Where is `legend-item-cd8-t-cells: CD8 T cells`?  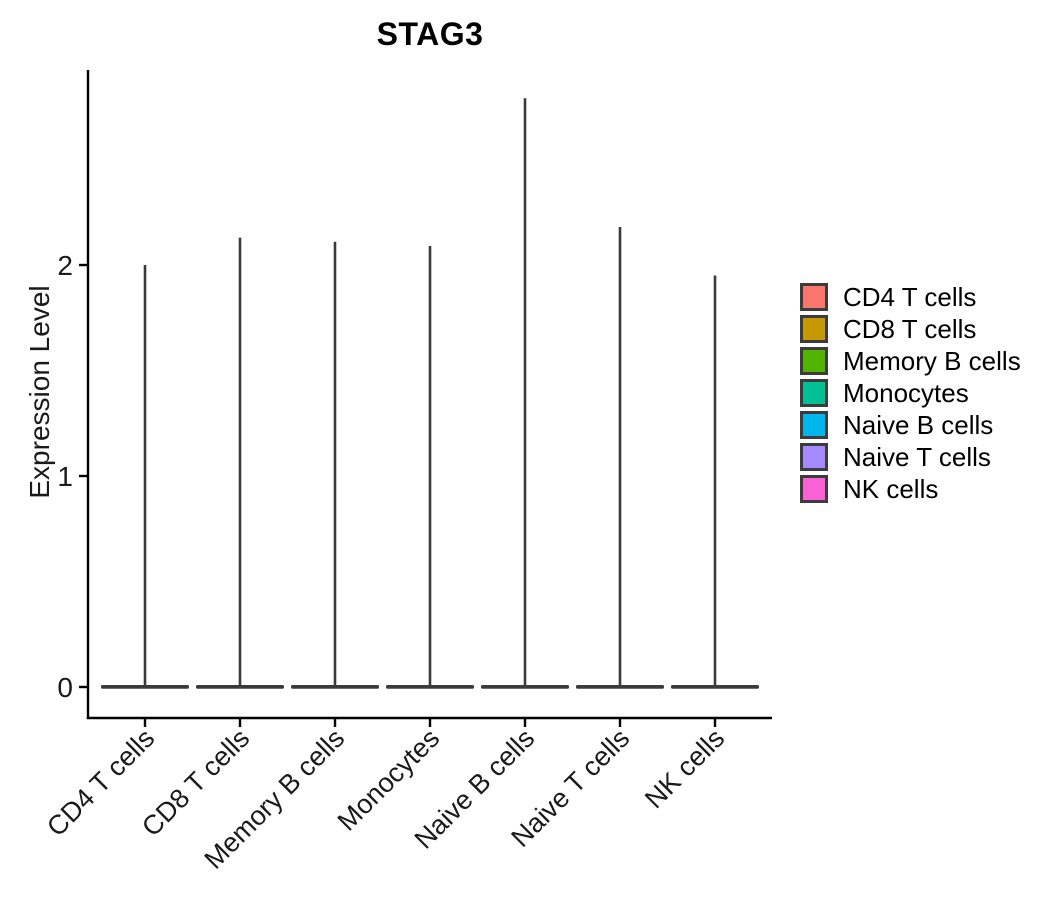 legend-item-cd8-t-cells: CD8 T cells is located at coordinates (910, 328).